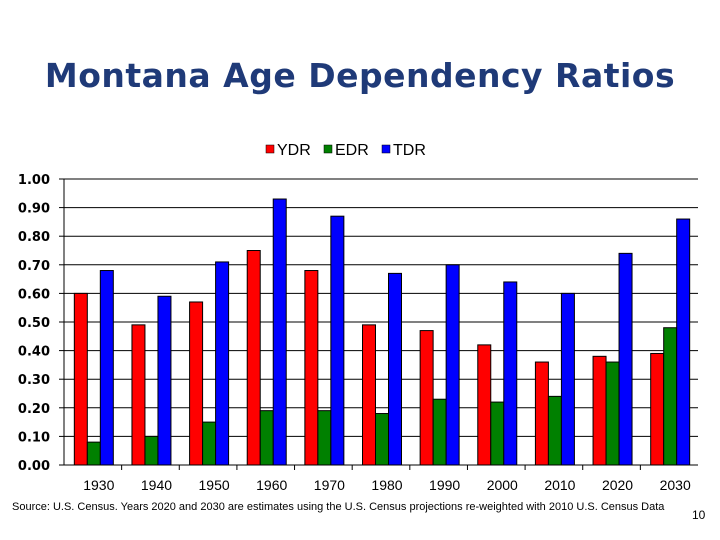 The image size is (720, 540). What do you see at coordinates (369, 395) in the screenshot?
I see `bar-ydr-1980` at bounding box center [369, 395].